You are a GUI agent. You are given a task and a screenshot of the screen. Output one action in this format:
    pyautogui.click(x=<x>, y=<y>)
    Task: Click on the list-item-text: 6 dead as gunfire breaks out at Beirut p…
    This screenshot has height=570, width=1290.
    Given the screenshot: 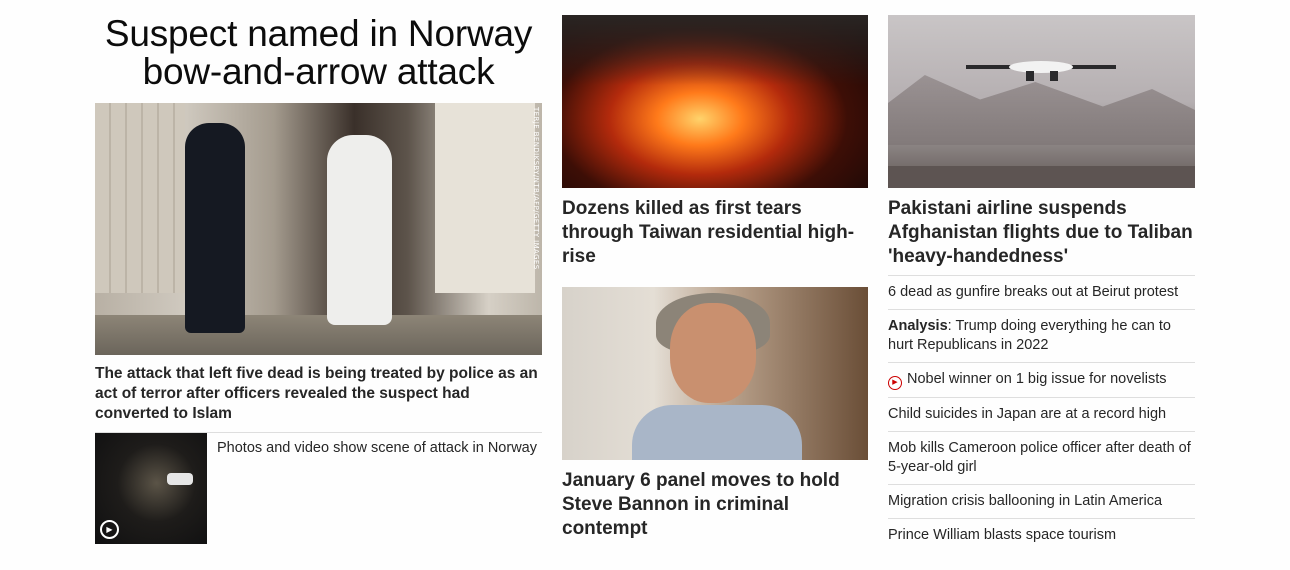 What is the action you would take?
    pyautogui.click(x=1033, y=292)
    